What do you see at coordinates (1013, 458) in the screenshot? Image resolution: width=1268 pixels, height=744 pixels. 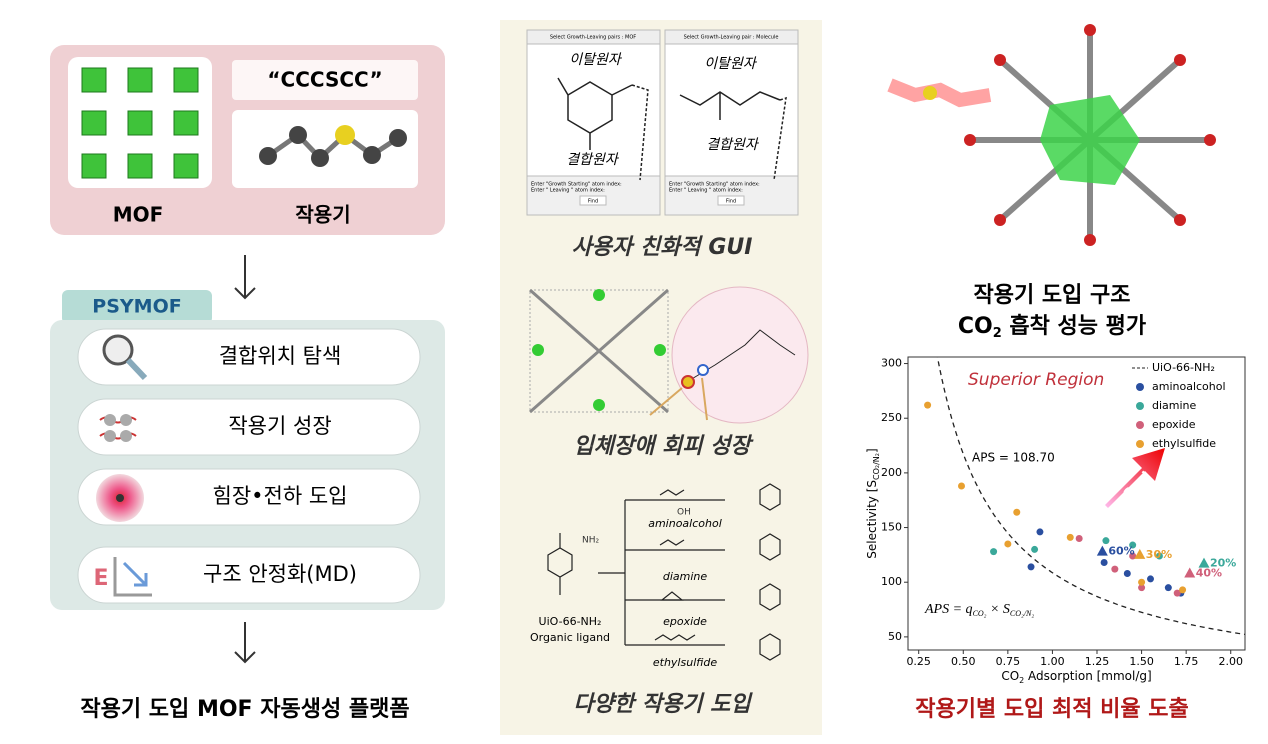 I see `curve-label: APS = 108.70` at bounding box center [1013, 458].